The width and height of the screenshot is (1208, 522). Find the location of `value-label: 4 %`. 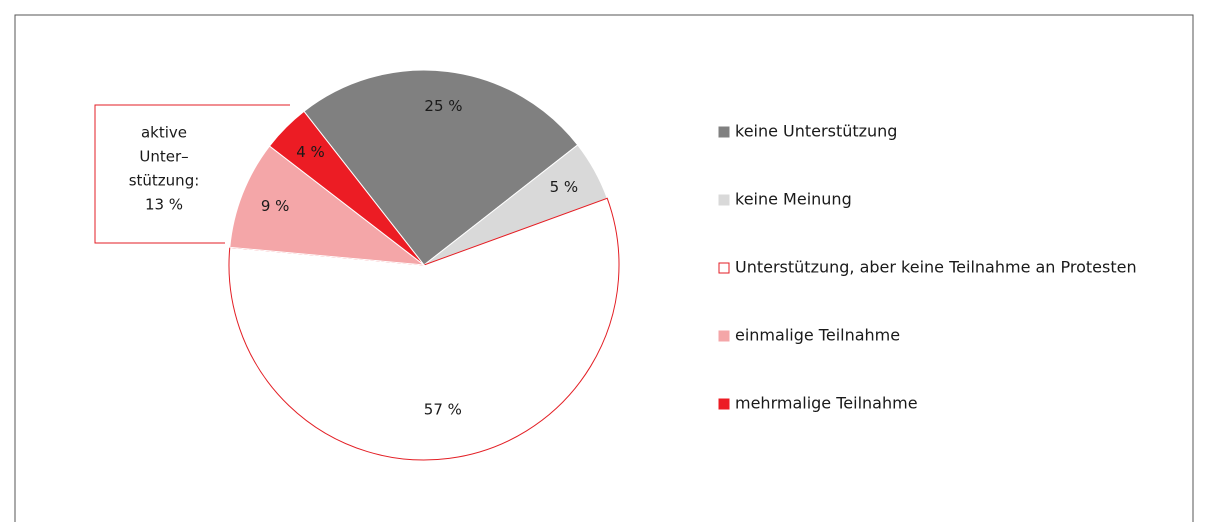

value-label: 4 % is located at coordinates (310, 152).